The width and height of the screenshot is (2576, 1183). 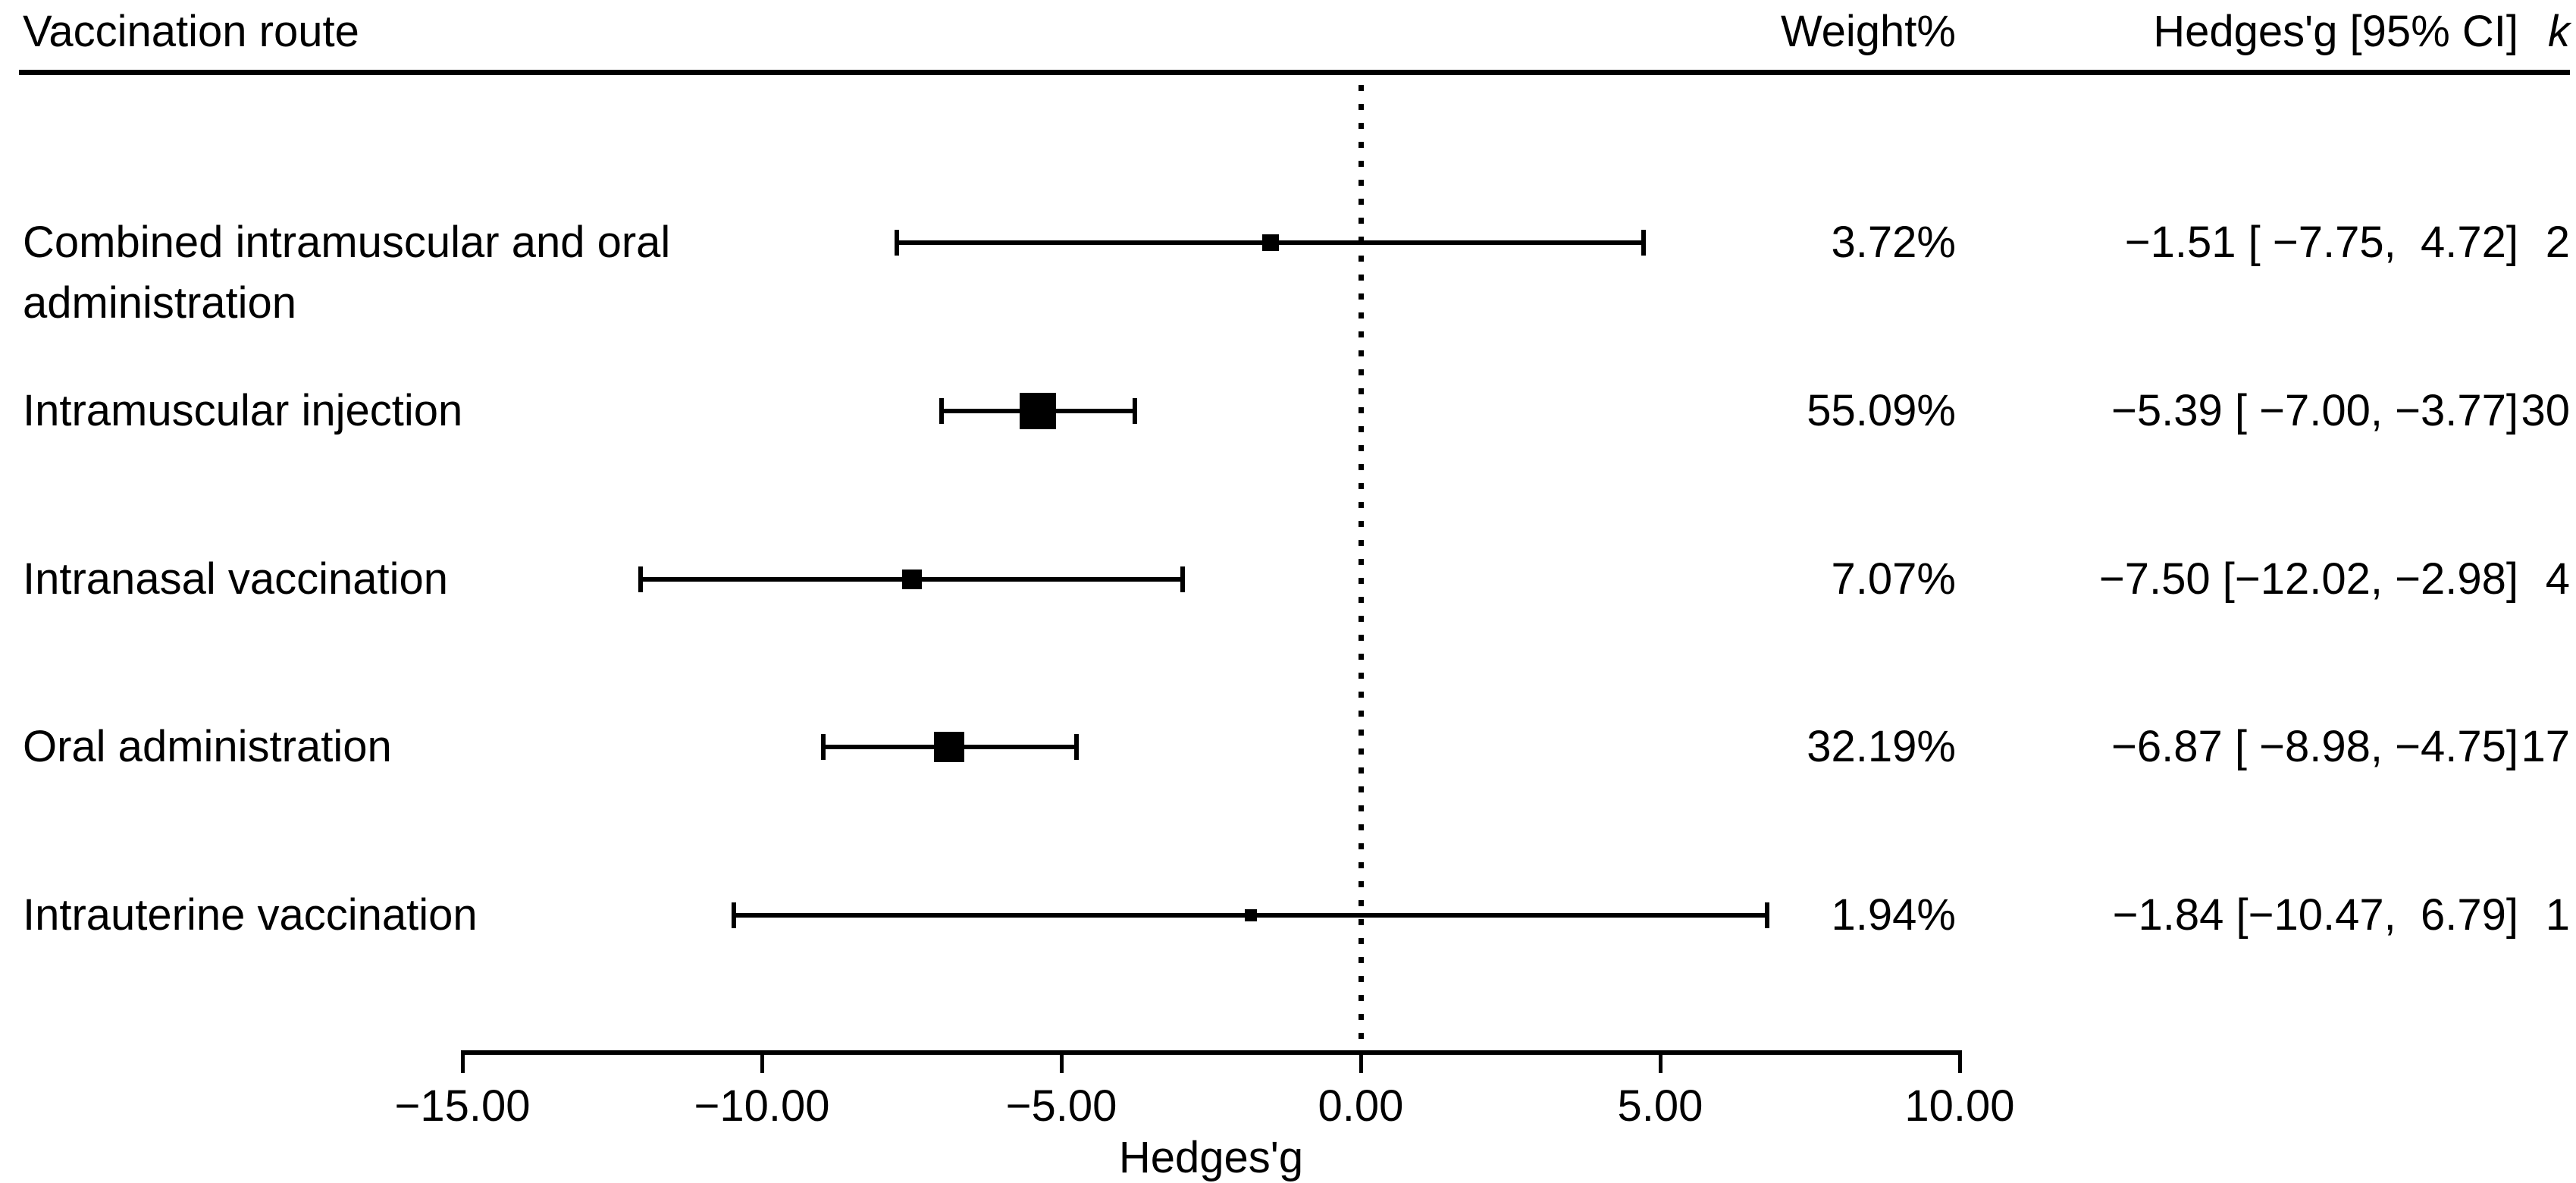 What do you see at coordinates (2557, 242) in the screenshot?
I see `k-value: 2` at bounding box center [2557, 242].